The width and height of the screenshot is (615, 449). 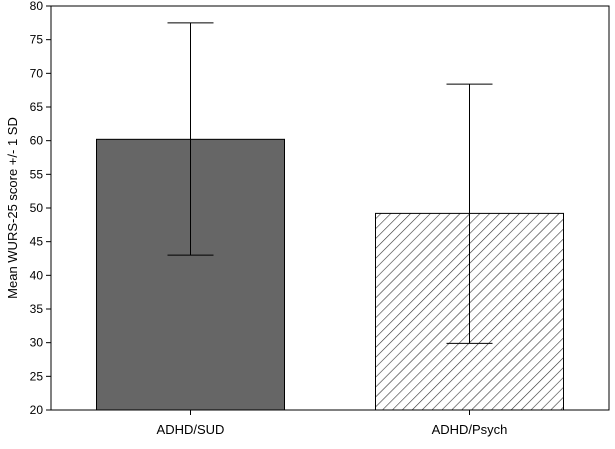 I want to click on y-tick-label: 20, so click(x=37, y=410).